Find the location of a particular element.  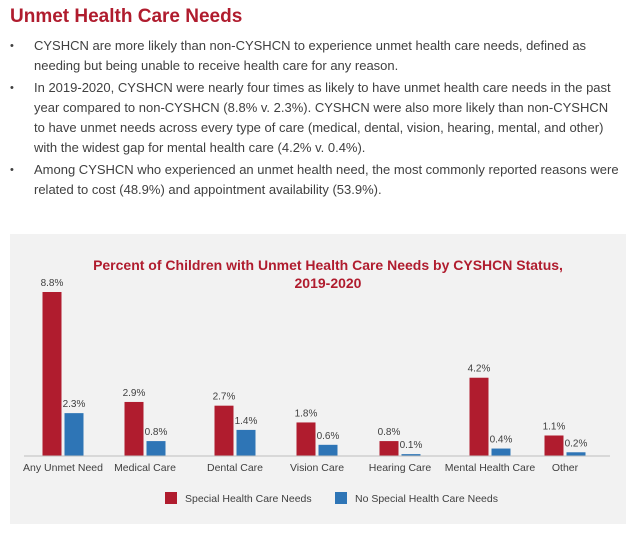

page-heading: Unmet Health Care Needs is located at coordinates (126, 16).